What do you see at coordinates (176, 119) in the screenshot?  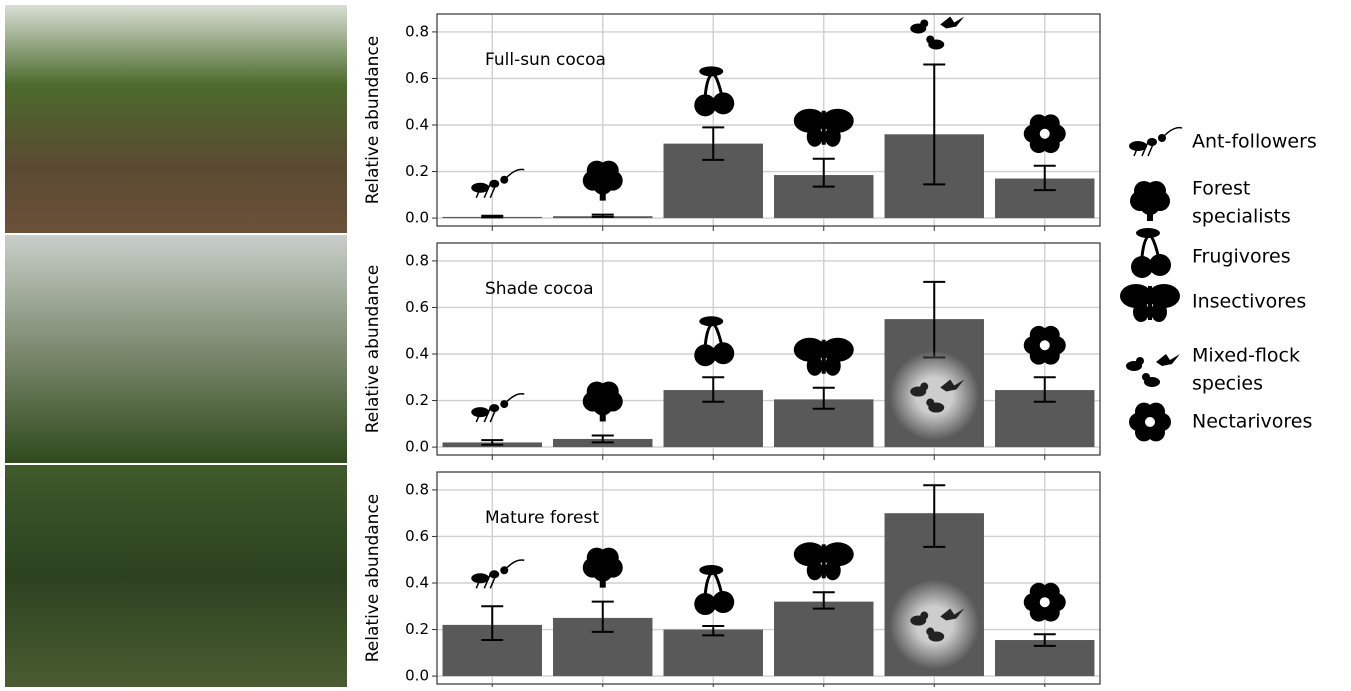 I see `photo-full-sun` at bounding box center [176, 119].